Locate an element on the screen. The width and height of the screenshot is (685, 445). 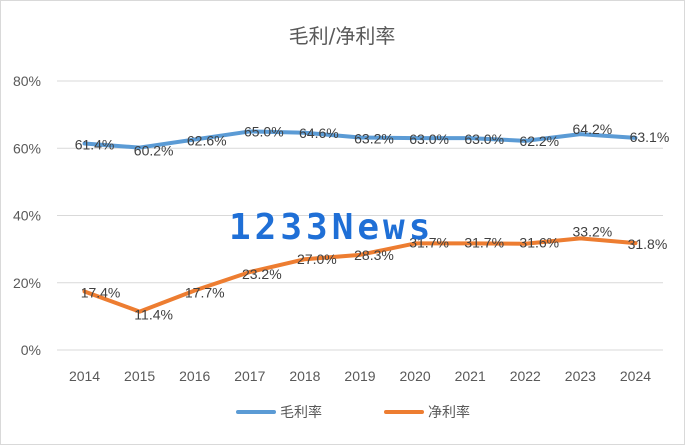
data-label: 64.2% is located at coordinates (593, 129).